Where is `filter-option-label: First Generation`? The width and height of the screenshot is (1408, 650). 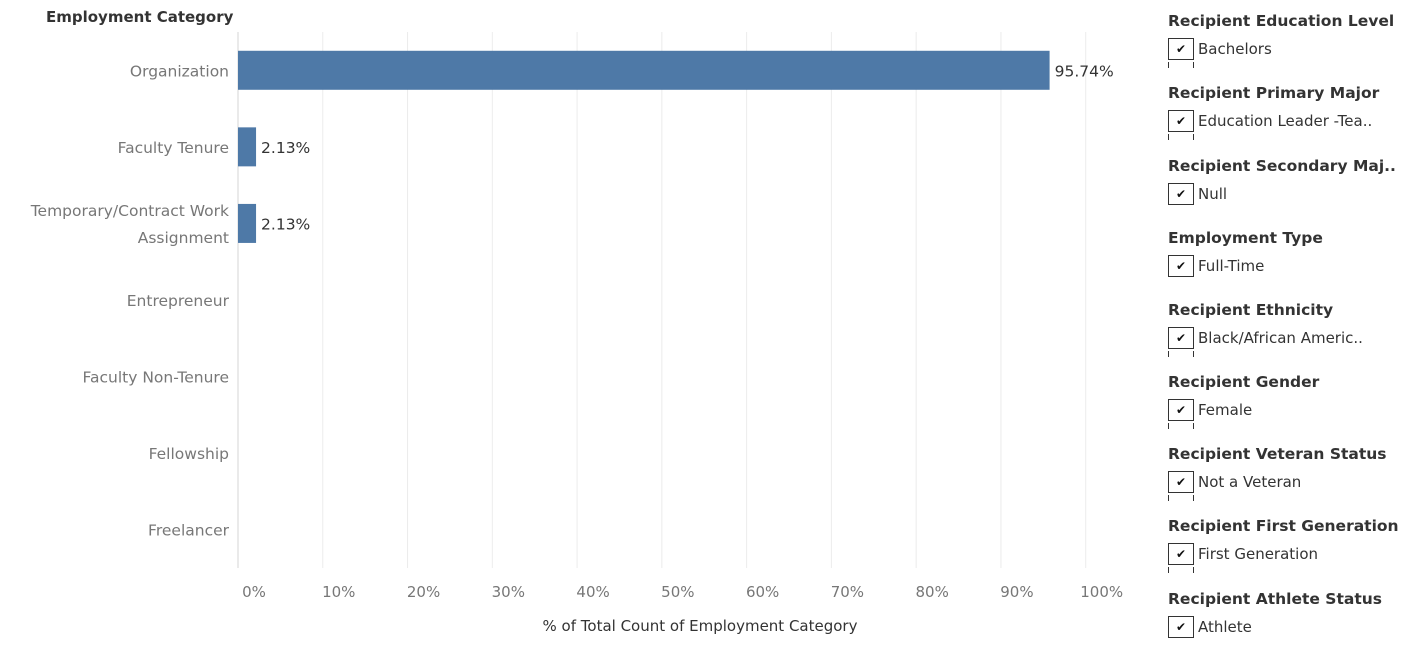 filter-option-label: First Generation is located at coordinates (1258, 554).